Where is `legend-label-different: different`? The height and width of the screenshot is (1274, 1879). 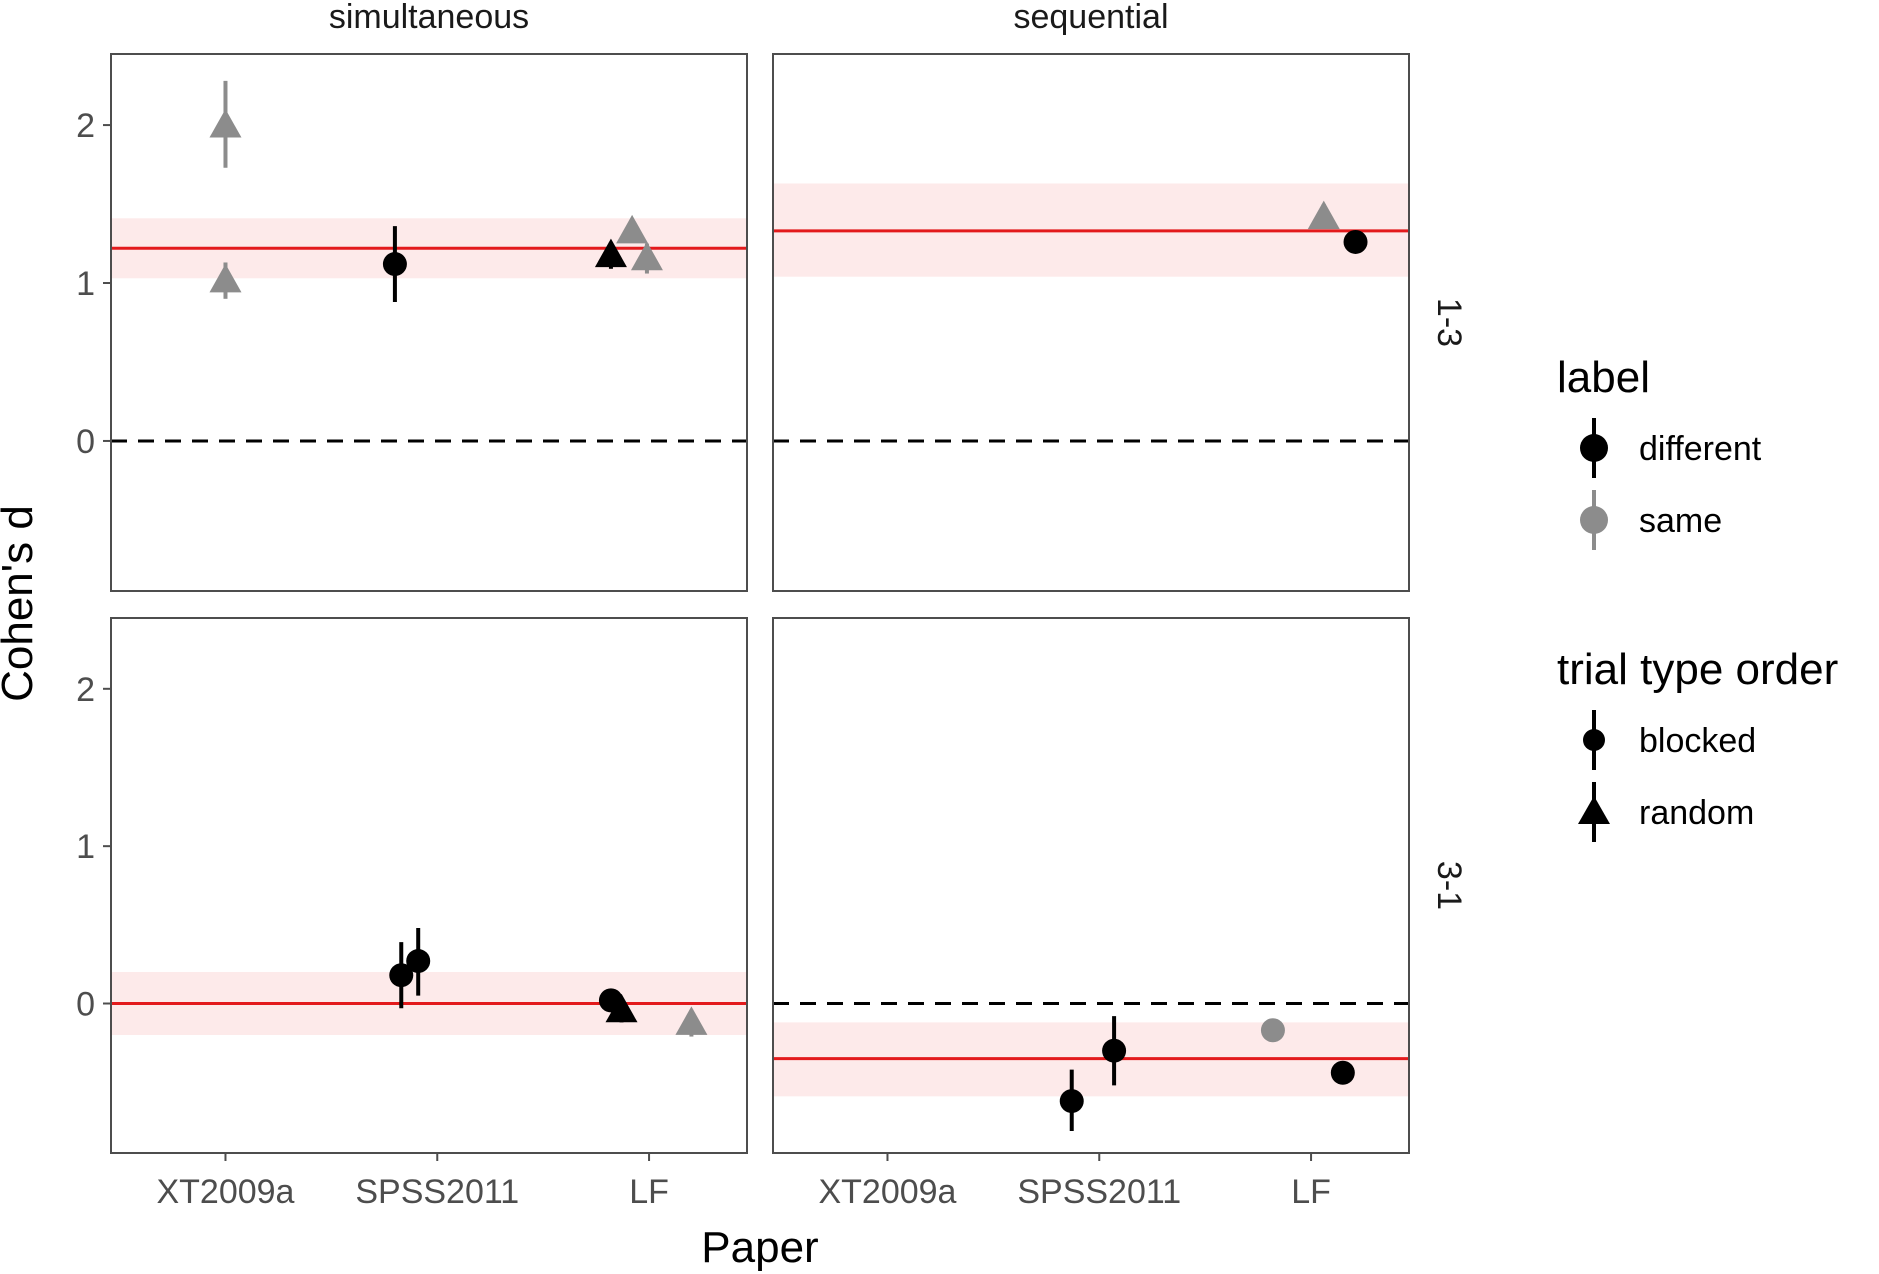 legend-label-different: different is located at coordinates (1700, 449).